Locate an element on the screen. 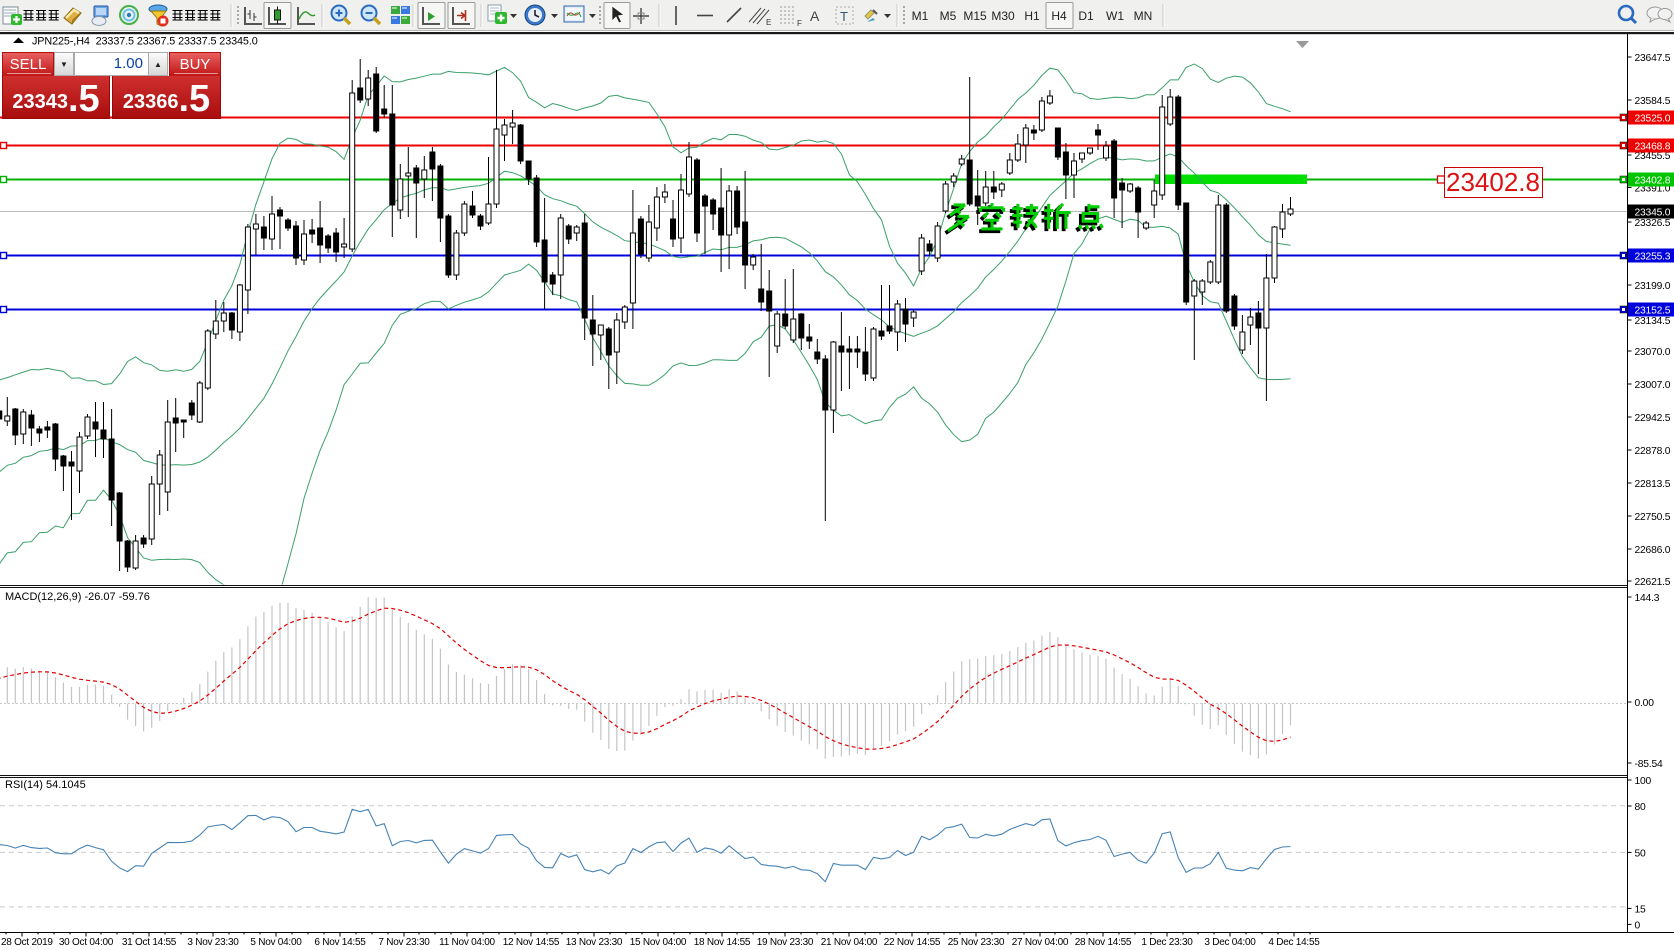 The image size is (1674, 950). svg-text: 22 Nov 14:55 is located at coordinates (912, 942).